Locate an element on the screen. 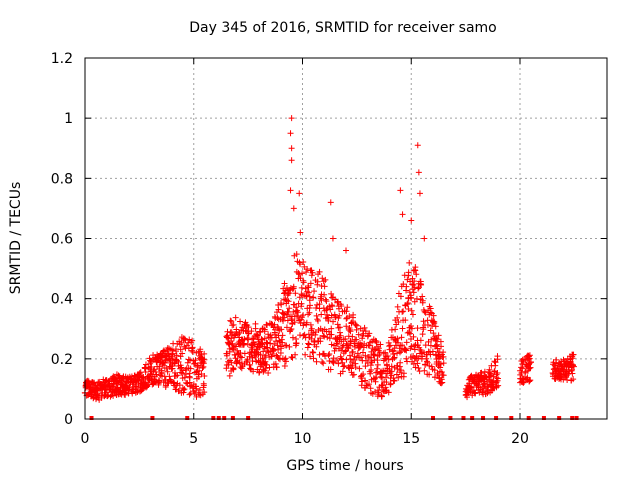 Image resolution: width=640 pixels, height=480 pixels. y-tick-label: 0 is located at coordinates (68, 420).